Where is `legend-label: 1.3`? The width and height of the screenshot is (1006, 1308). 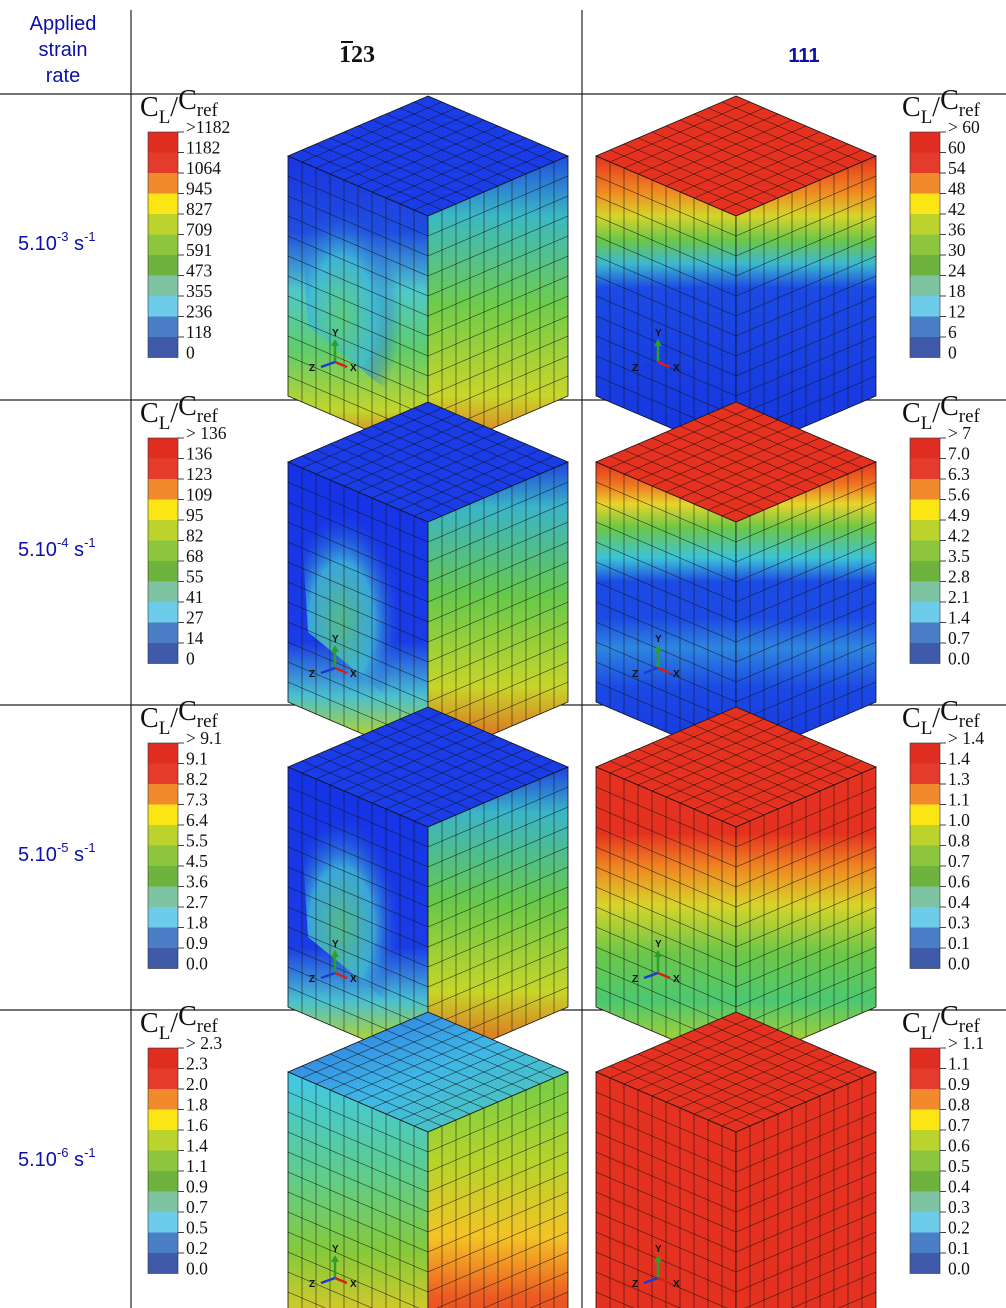
legend-label: 1.3 is located at coordinates (959, 779).